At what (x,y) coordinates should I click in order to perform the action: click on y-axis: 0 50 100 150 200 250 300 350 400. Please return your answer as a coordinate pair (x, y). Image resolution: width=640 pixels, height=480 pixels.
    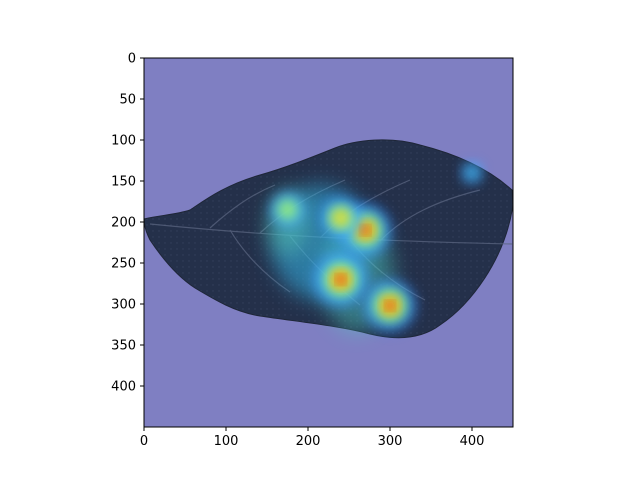
    Looking at the image, I should click on (127, 223).